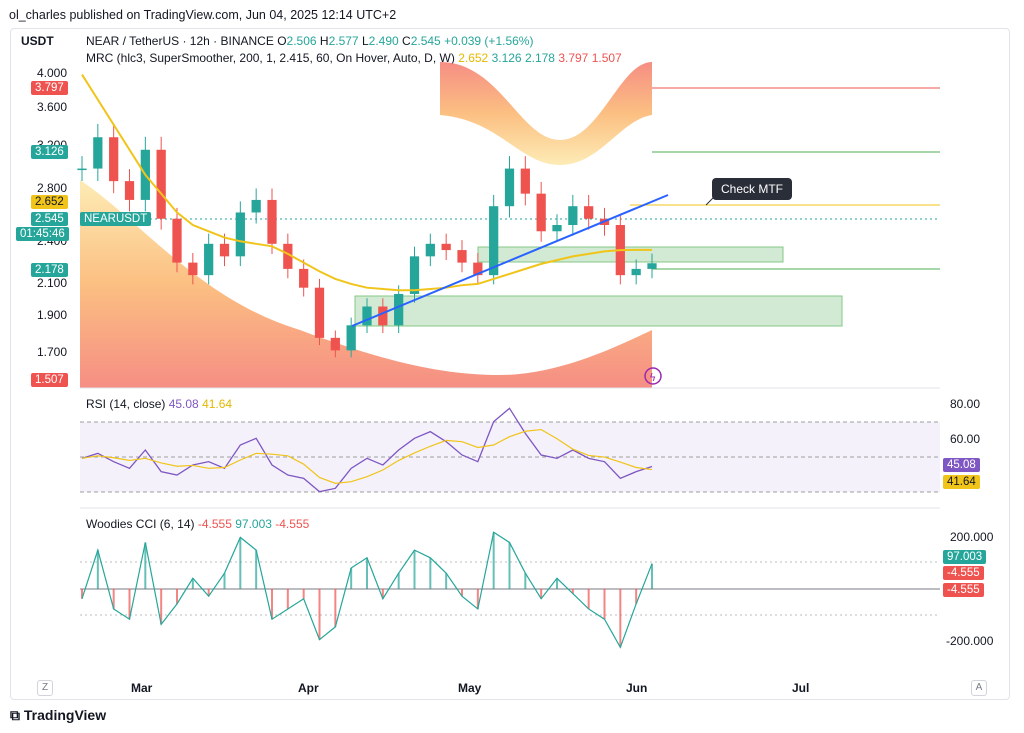 The image size is (1024, 733). What do you see at coordinates (546, 113) in the screenshot?
I see `upper-band` at bounding box center [546, 113].